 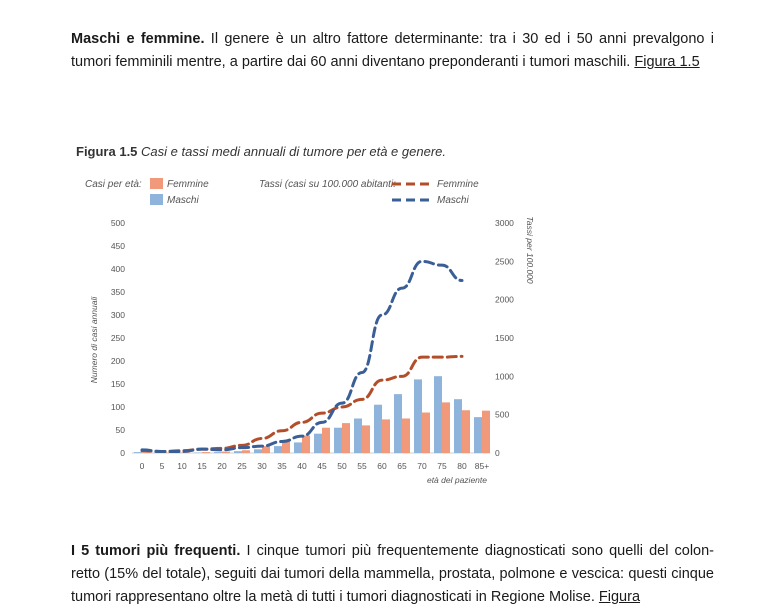 What do you see at coordinates (362, 466) in the screenshot?
I see `x-tick-label: 55` at bounding box center [362, 466].